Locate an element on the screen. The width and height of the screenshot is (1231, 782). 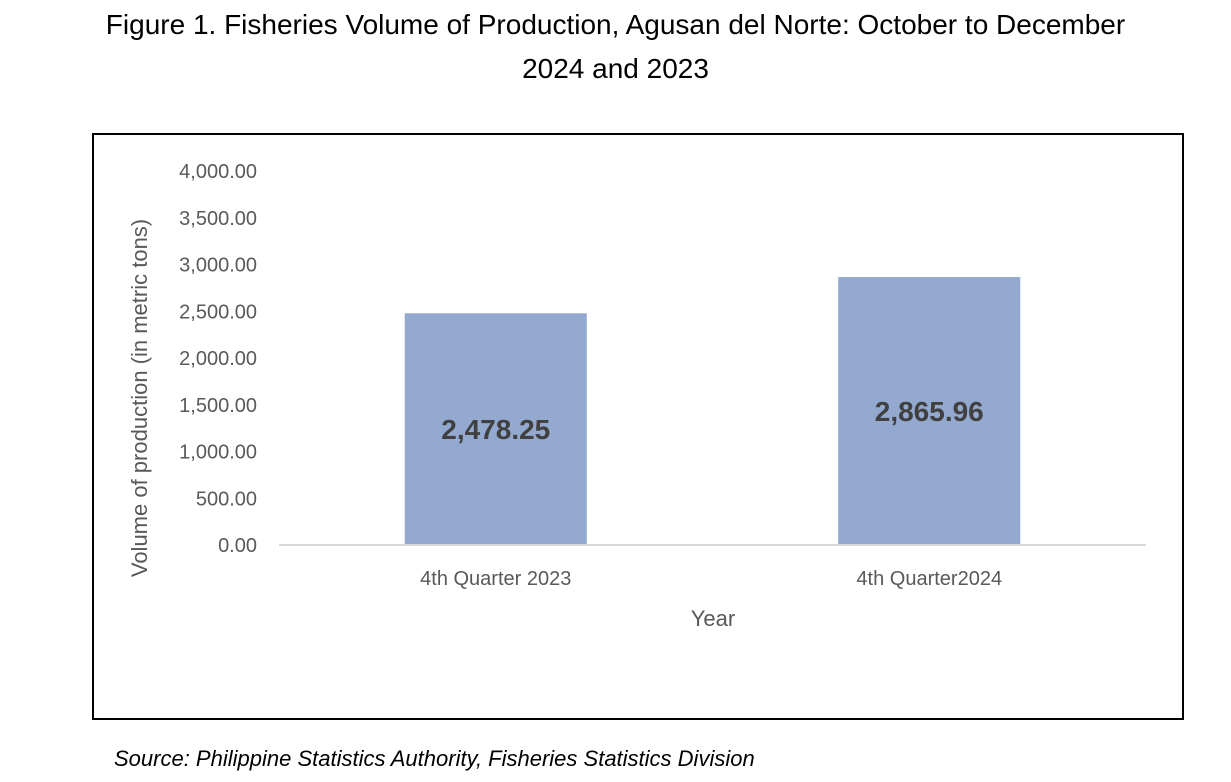
x-axis-title: Year is located at coordinates (713, 618).